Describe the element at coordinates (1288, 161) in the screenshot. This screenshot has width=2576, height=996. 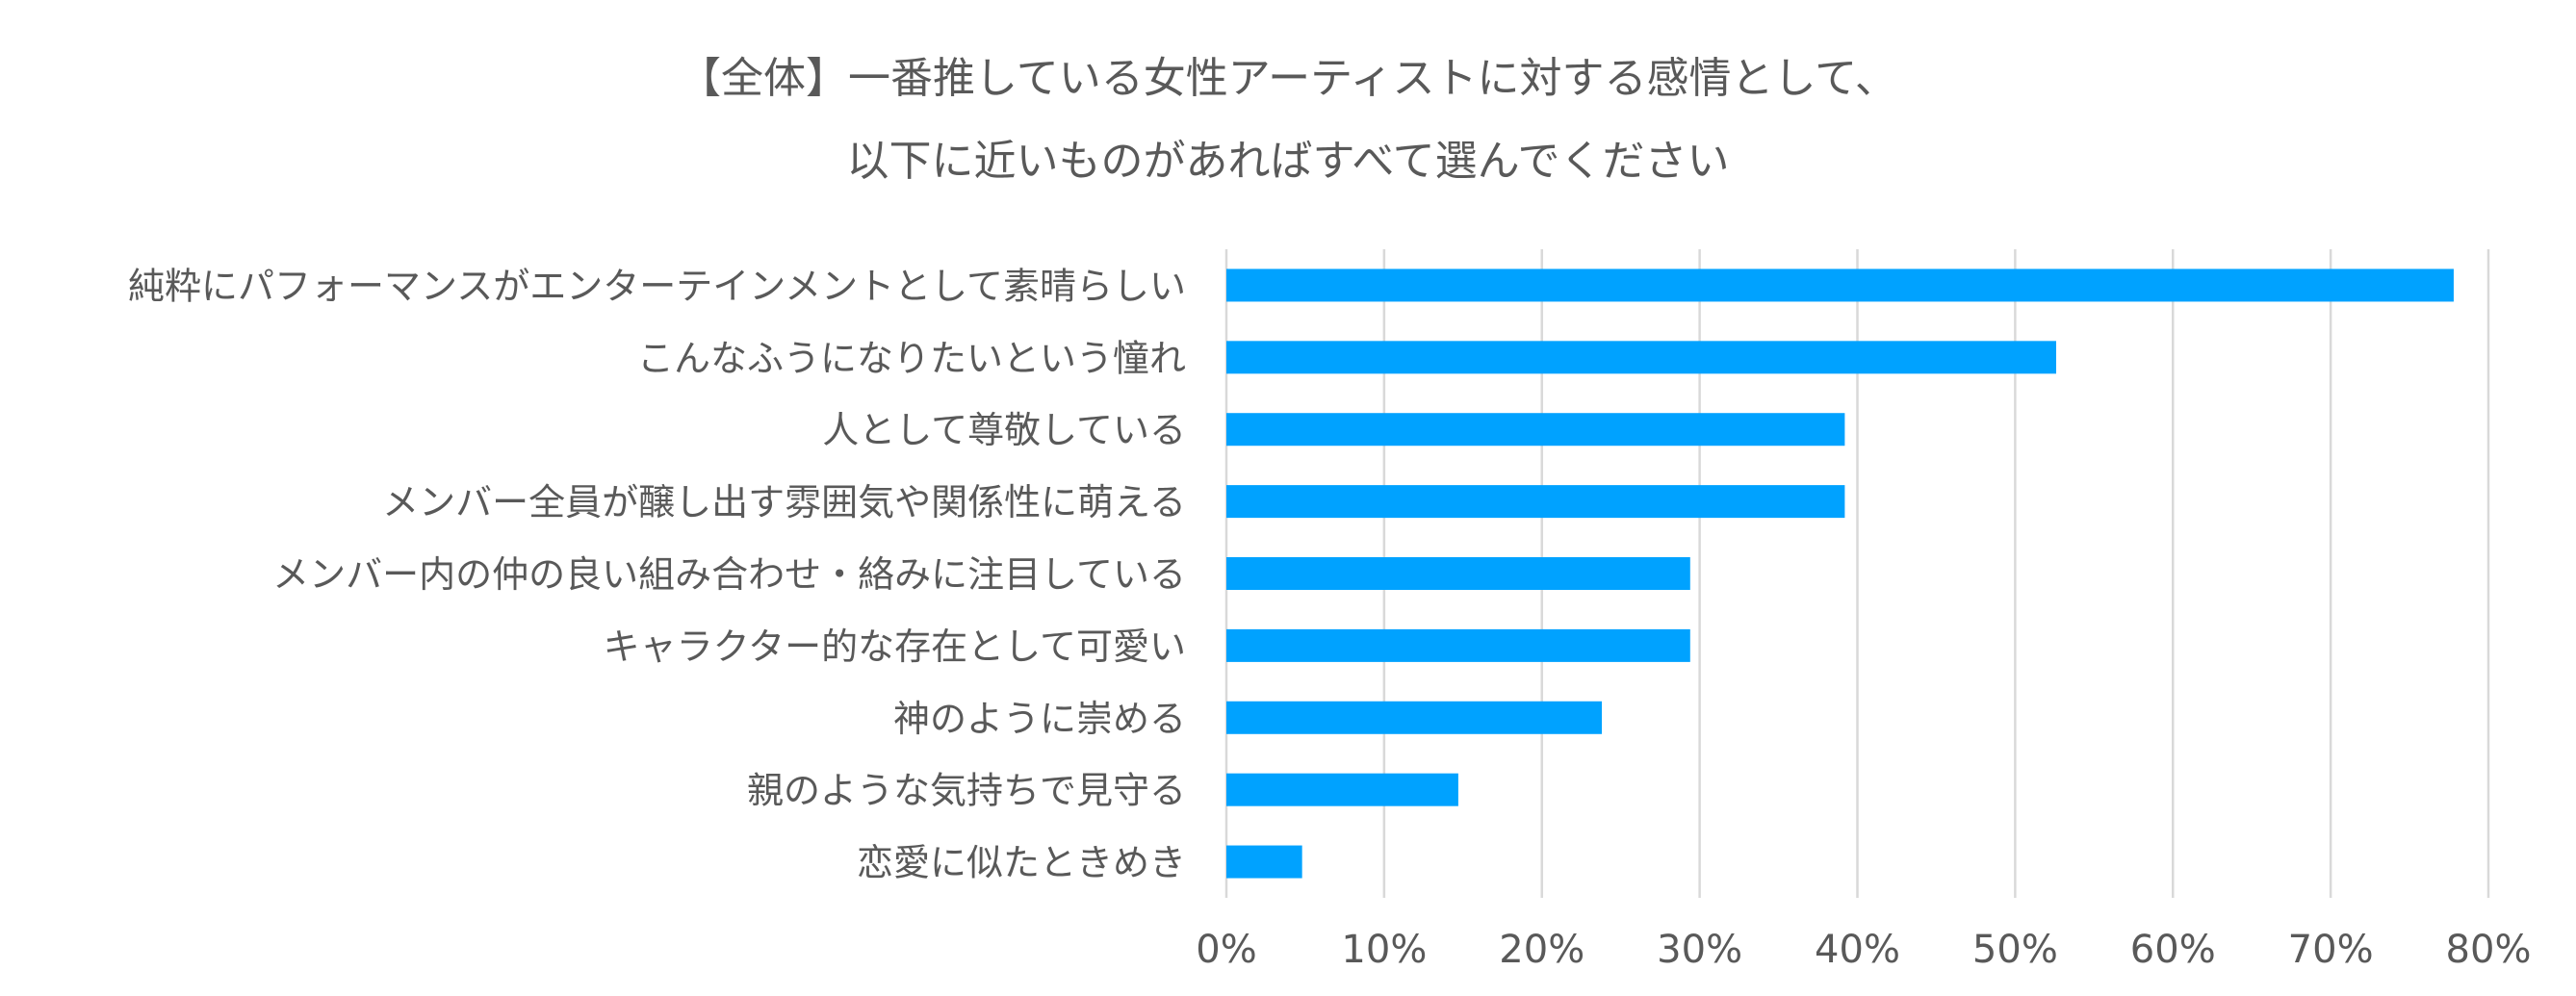
I see `chart-title-line-2: 以下に近いものがあればすべて選んでください` at that location.